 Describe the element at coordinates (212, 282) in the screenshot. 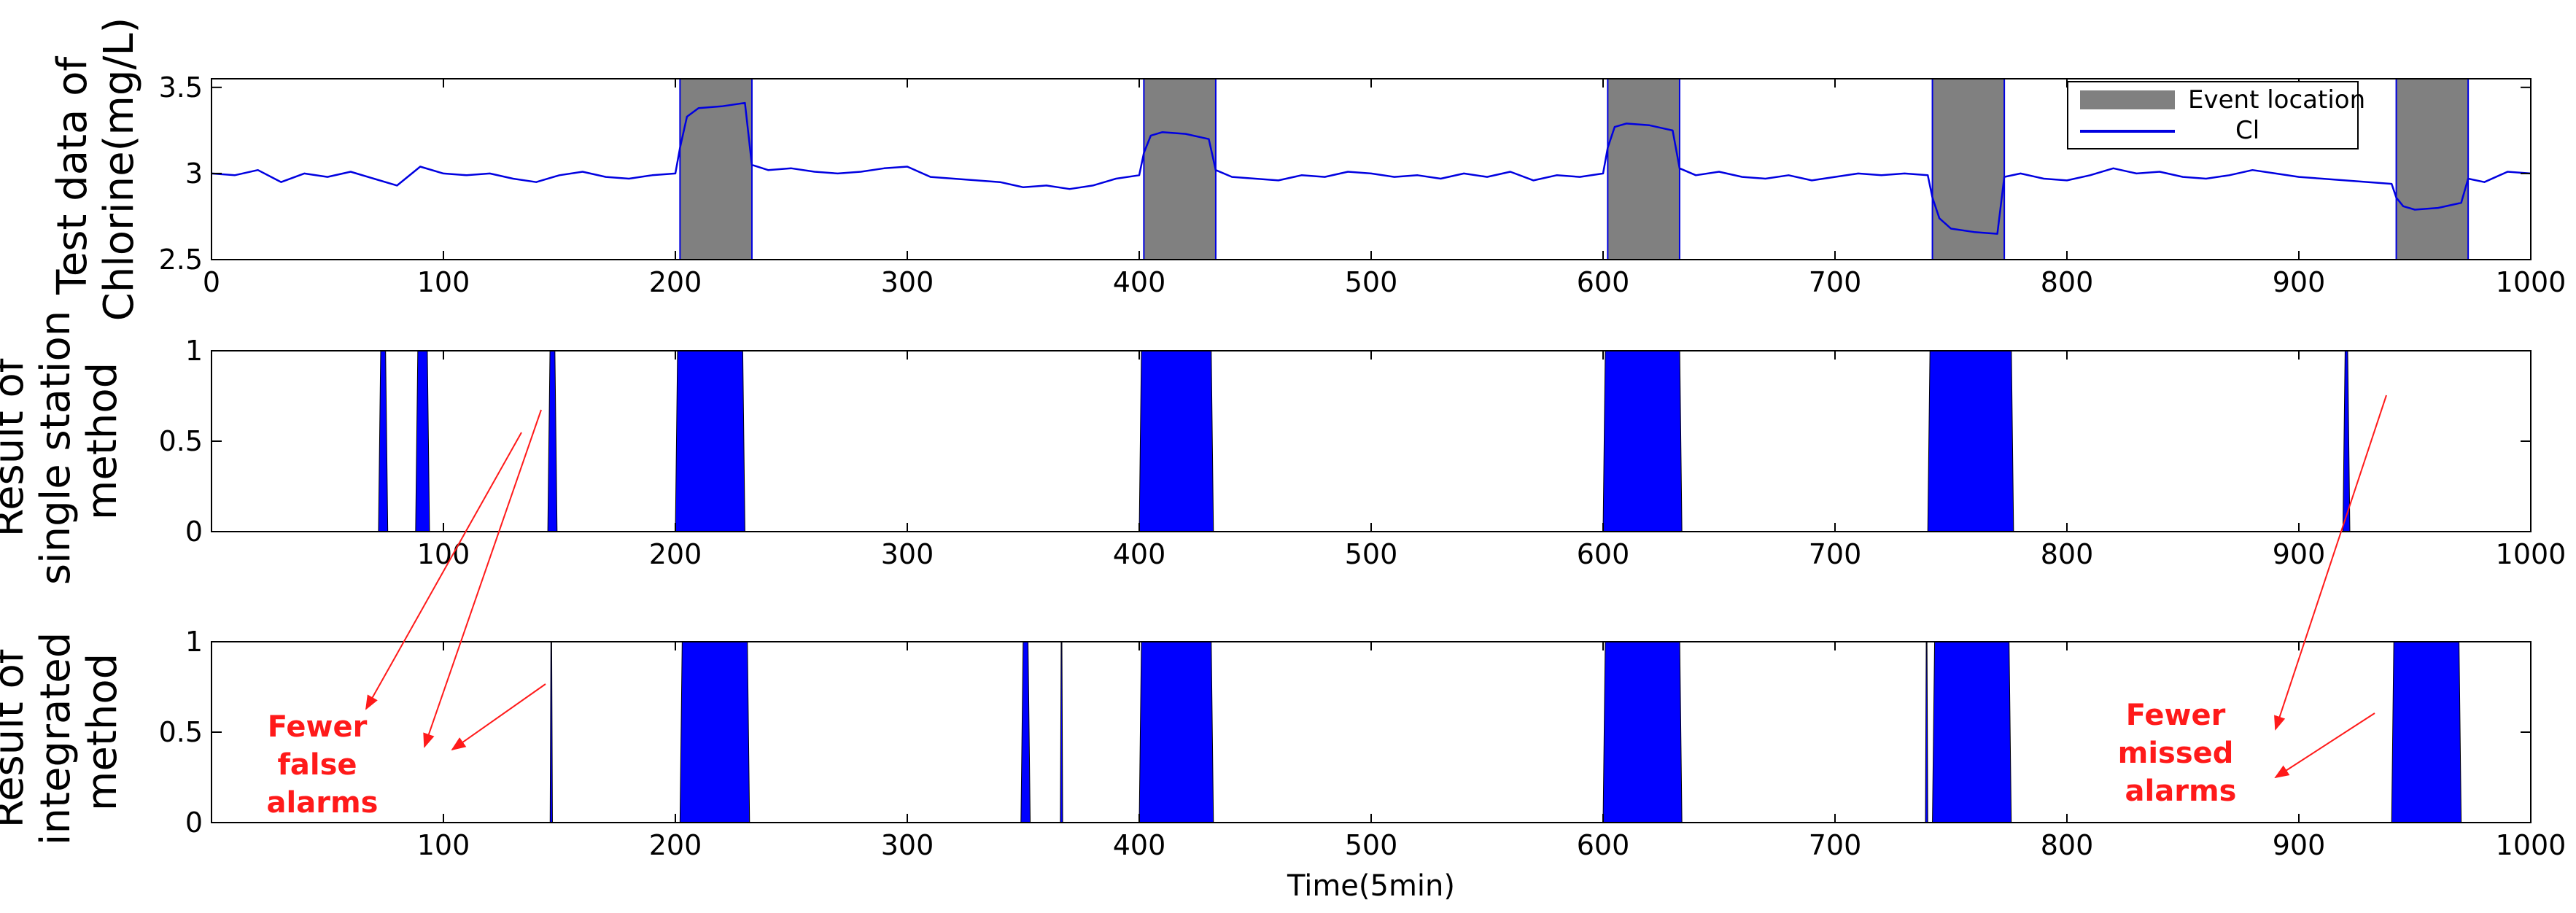

I see `x-tick-label: 0` at that location.